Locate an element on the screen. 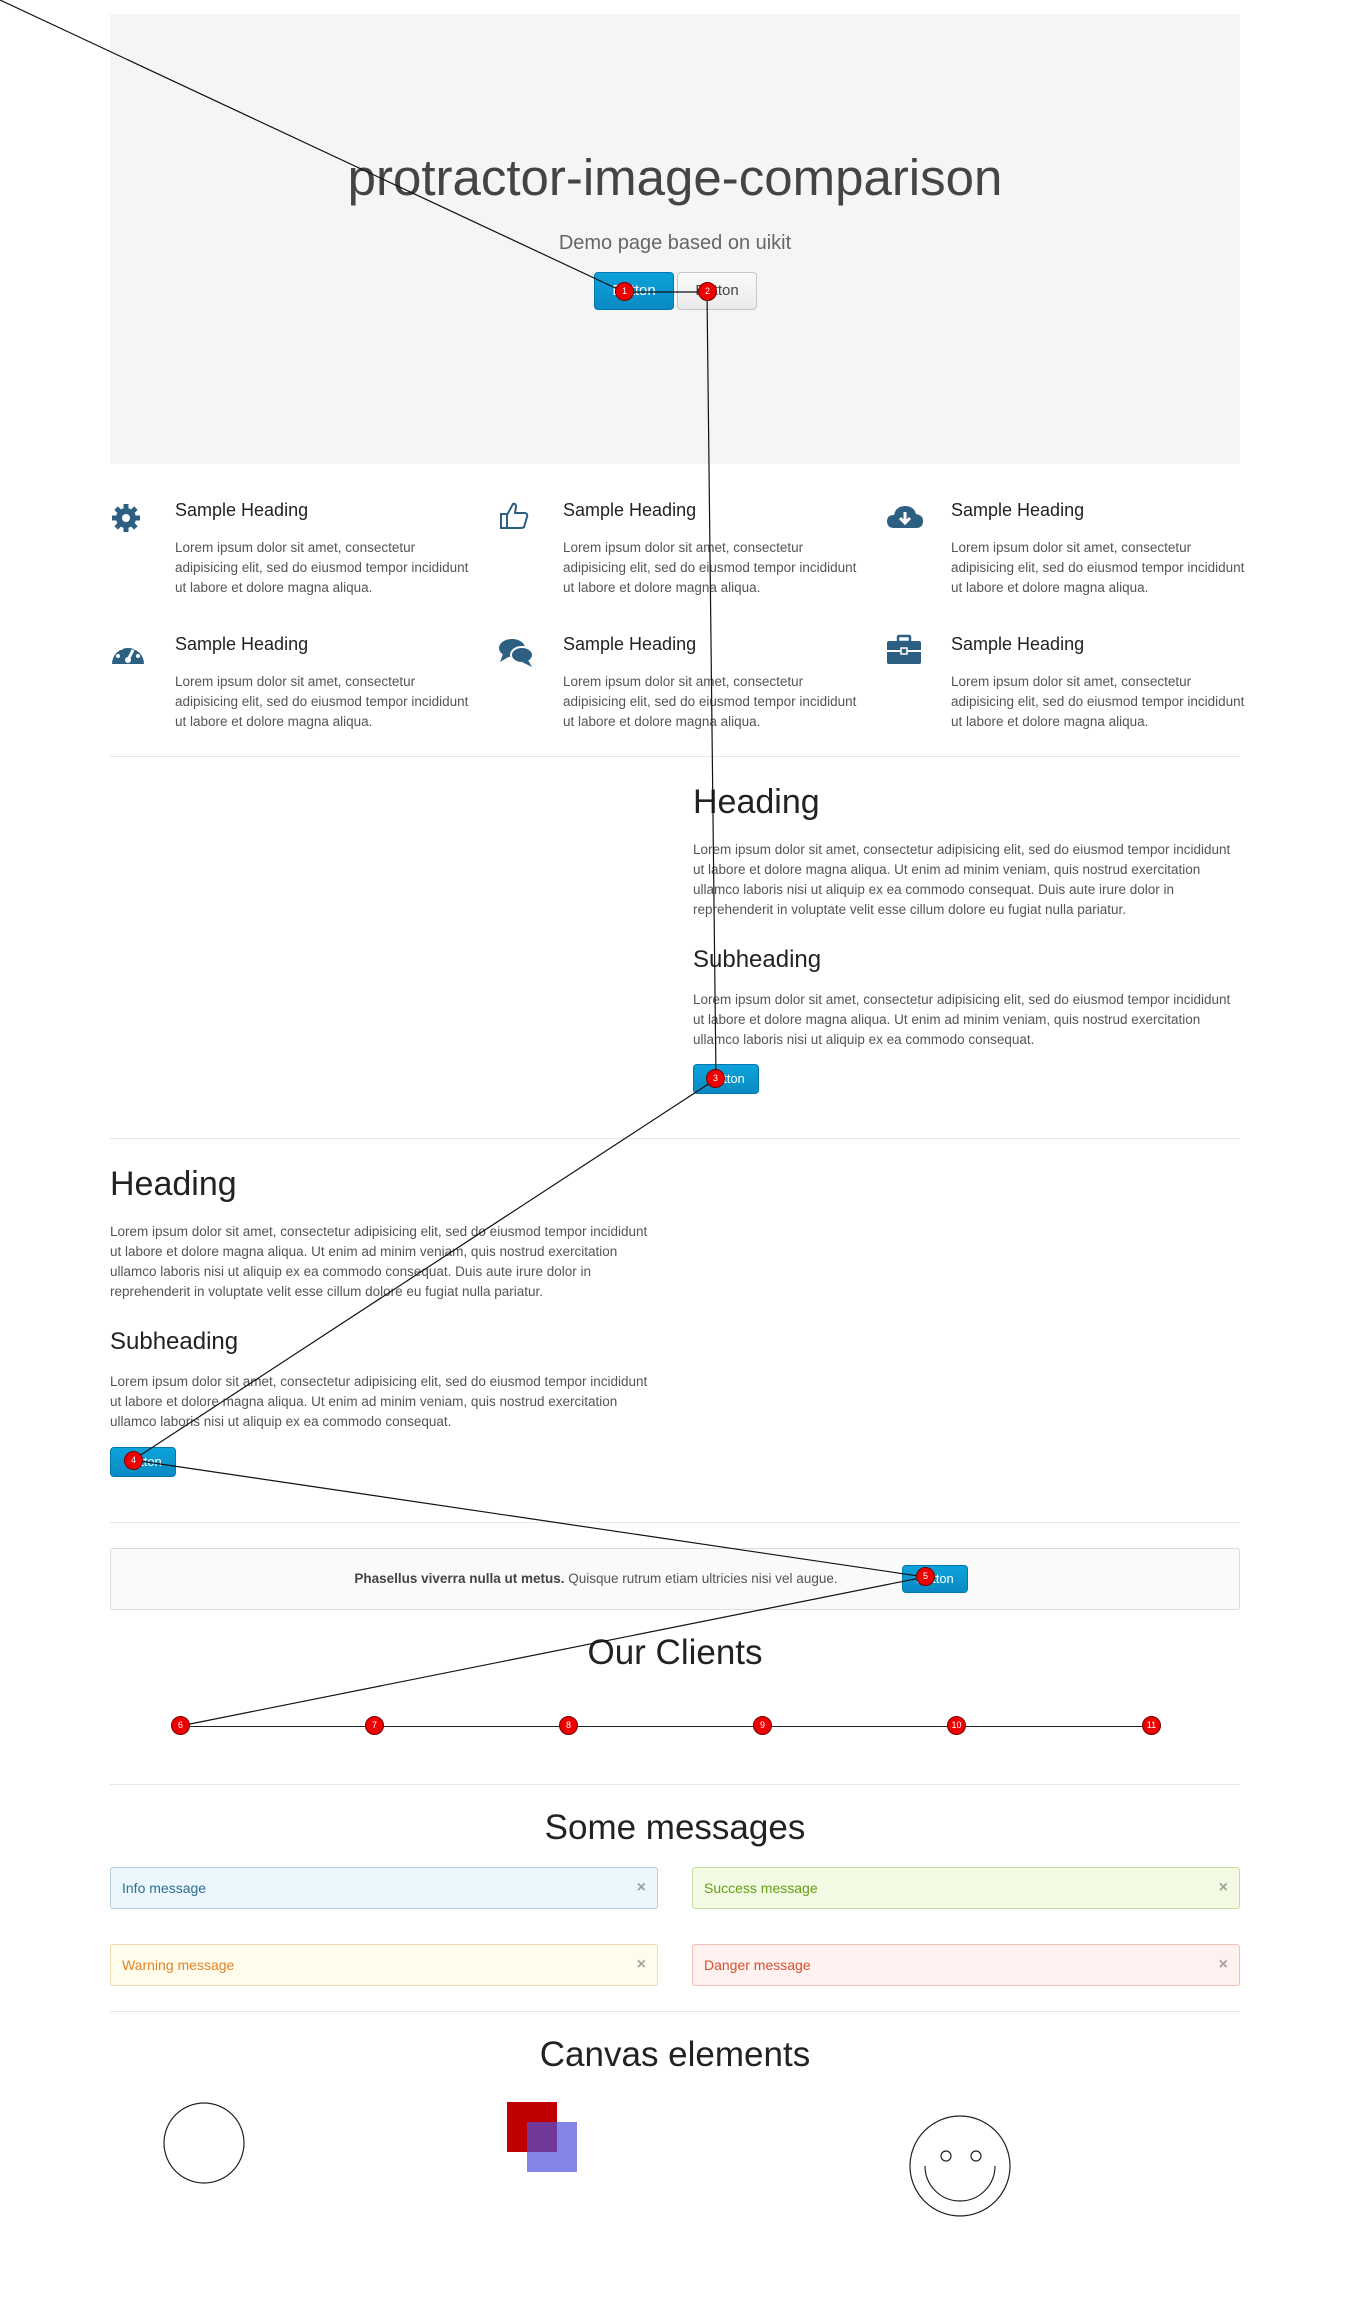  hero-default-button: Button is located at coordinates (717, 291).